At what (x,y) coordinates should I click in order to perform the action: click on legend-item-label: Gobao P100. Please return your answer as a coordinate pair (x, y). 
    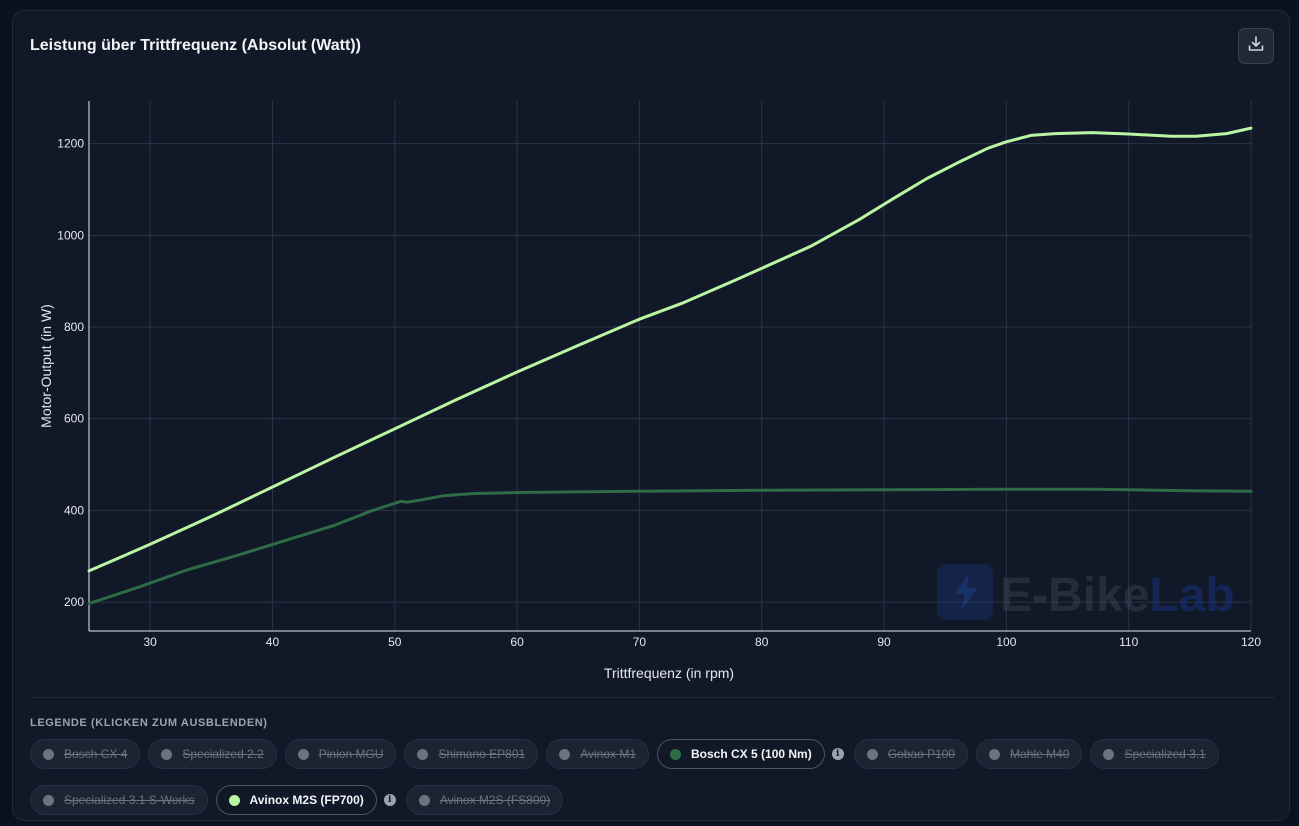
    Looking at the image, I should click on (921, 754).